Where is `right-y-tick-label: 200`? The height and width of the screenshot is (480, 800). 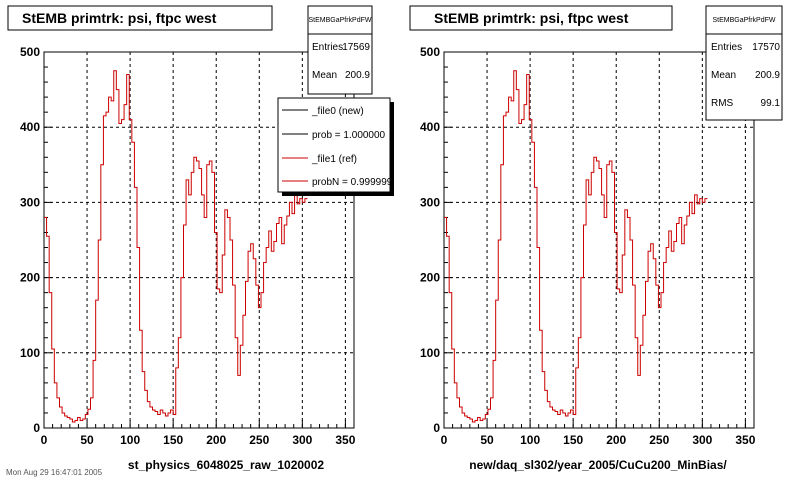
right-y-tick-label: 200 is located at coordinates (430, 278).